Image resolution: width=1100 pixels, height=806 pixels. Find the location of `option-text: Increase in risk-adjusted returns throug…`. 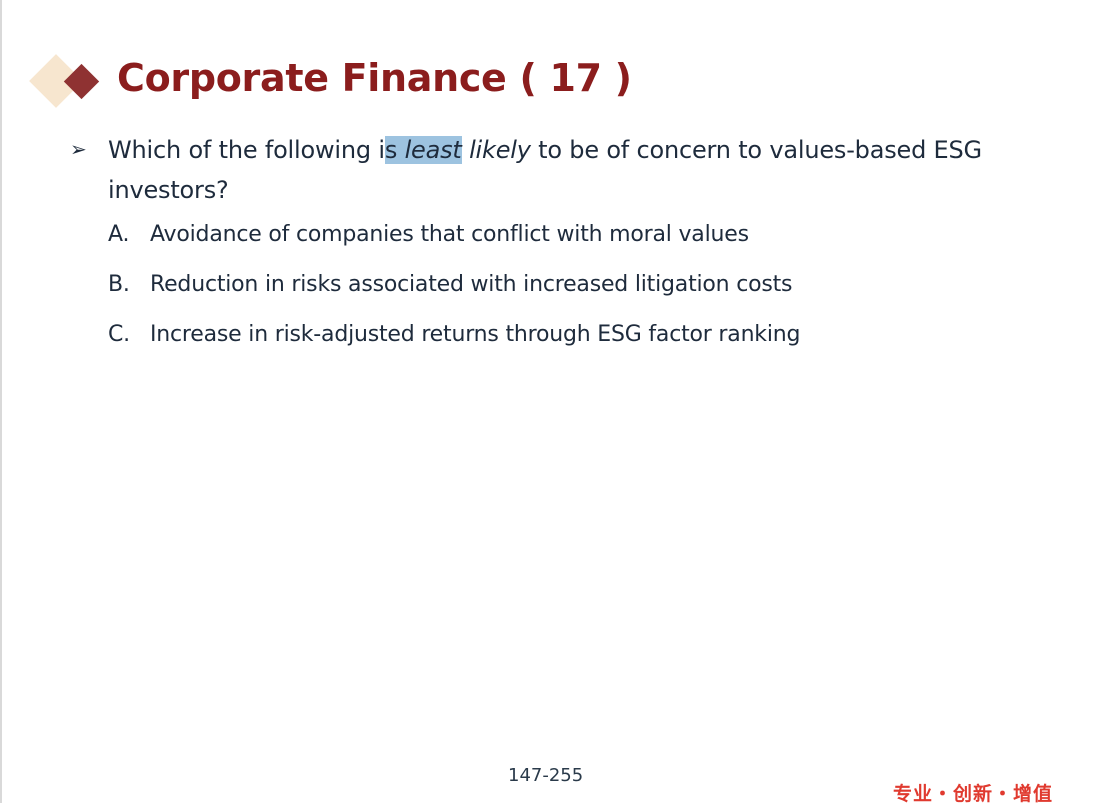

option-text: Increase in risk-adjusted returns throug… is located at coordinates (475, 334).